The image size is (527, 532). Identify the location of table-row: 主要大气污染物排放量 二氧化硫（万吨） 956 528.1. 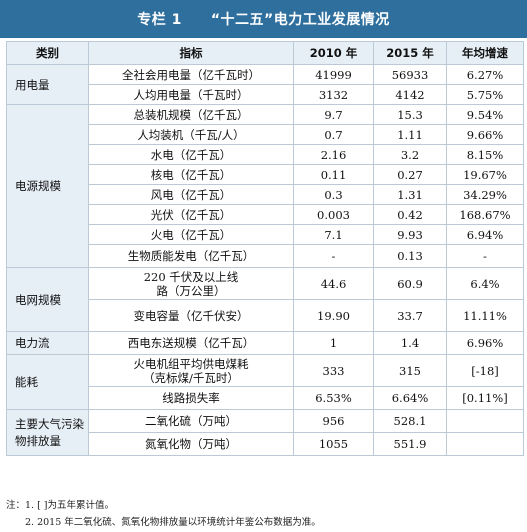
(265, 432).